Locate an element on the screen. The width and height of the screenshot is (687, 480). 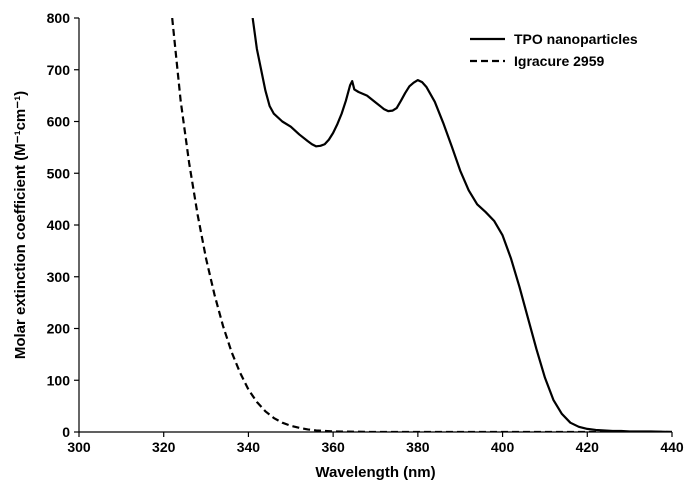
x-tick-label-380: 380 is located at coordinates (418, 447).